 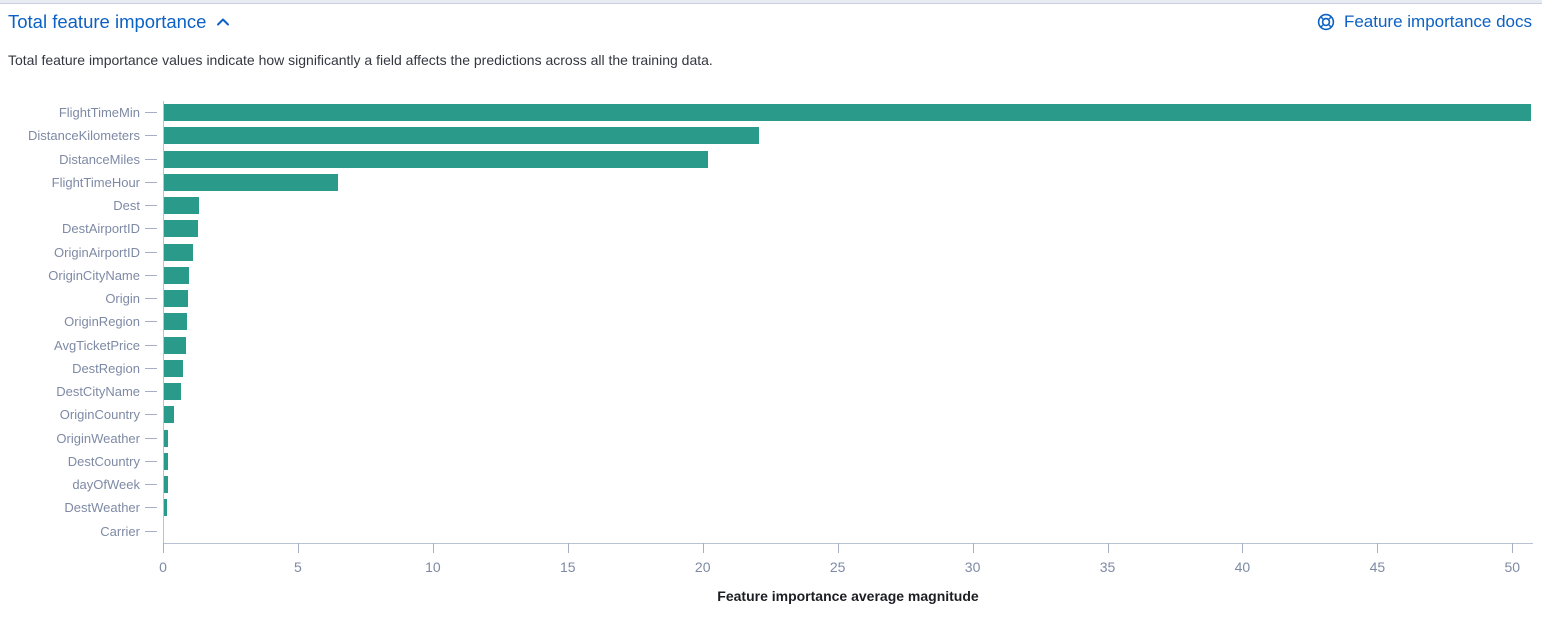 I want to click on chart-row: AvgTicketPrice, so click(x=771, y=345).